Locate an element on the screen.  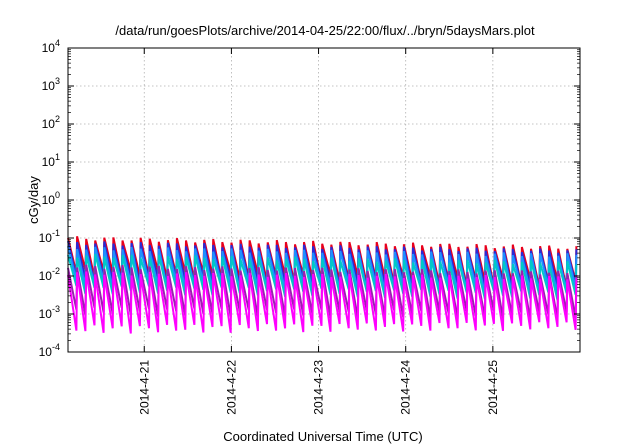
y-tick-labels: 10⁻⁴ 10⁻³ 10⁻² 10⁻¹ 10⁰ 10¹ 10² 10³ 10⁴ is located at coordinates (49, 198).